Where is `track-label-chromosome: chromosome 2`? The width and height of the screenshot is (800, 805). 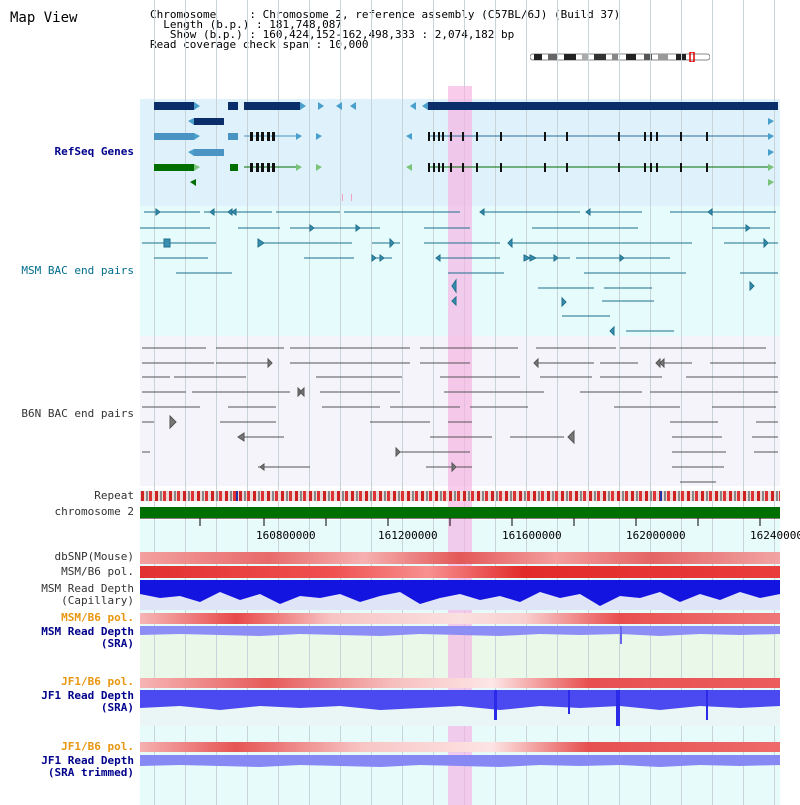
track-label-chromosome: chromosome 2 is located at coordinates (94, 511).